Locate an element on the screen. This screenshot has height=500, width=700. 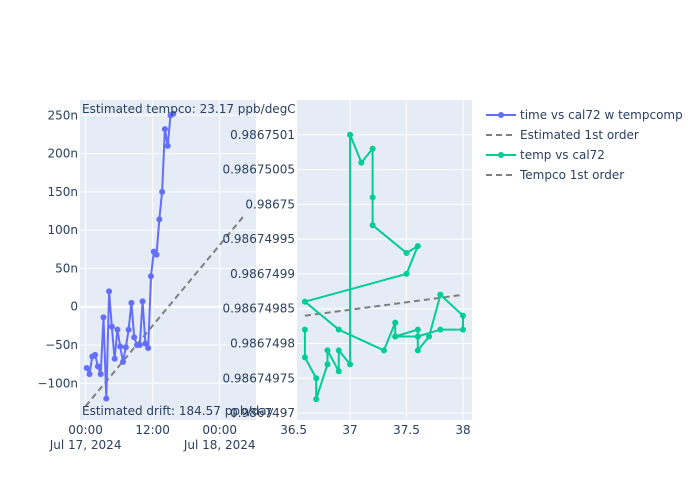
right-y-tick-label: 0.98674975 is located at coordinates (258, 378).